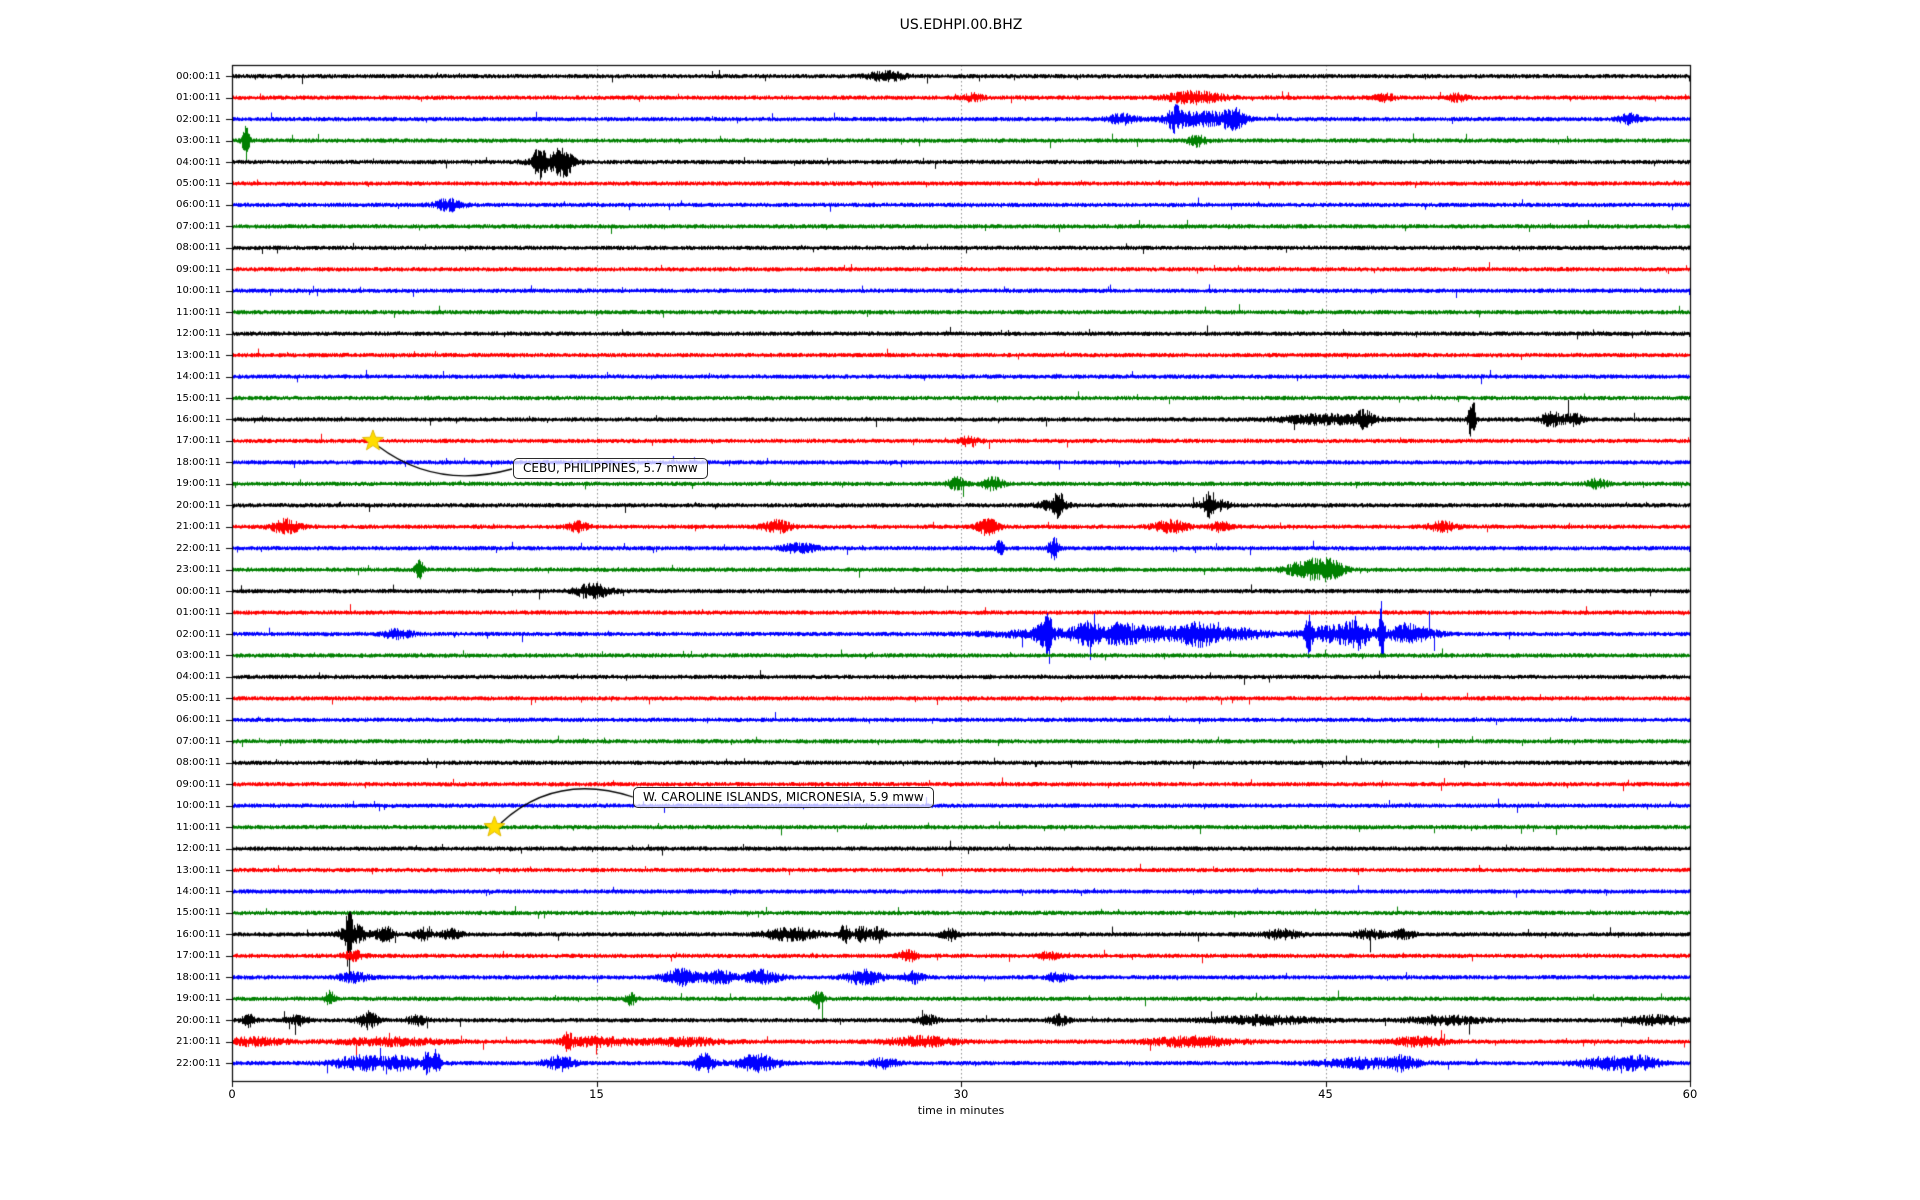 The height and width of the screenshot is (1200, 1920). I want to click on x-tick-label: 60, so click(1690, 1094).